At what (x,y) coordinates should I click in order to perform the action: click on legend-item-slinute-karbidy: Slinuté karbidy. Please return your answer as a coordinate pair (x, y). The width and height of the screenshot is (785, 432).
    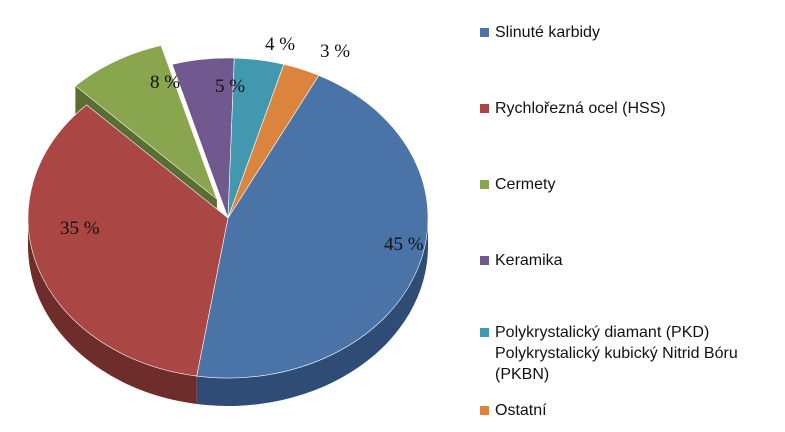
    Looking at the image, I should click on (540, 32).